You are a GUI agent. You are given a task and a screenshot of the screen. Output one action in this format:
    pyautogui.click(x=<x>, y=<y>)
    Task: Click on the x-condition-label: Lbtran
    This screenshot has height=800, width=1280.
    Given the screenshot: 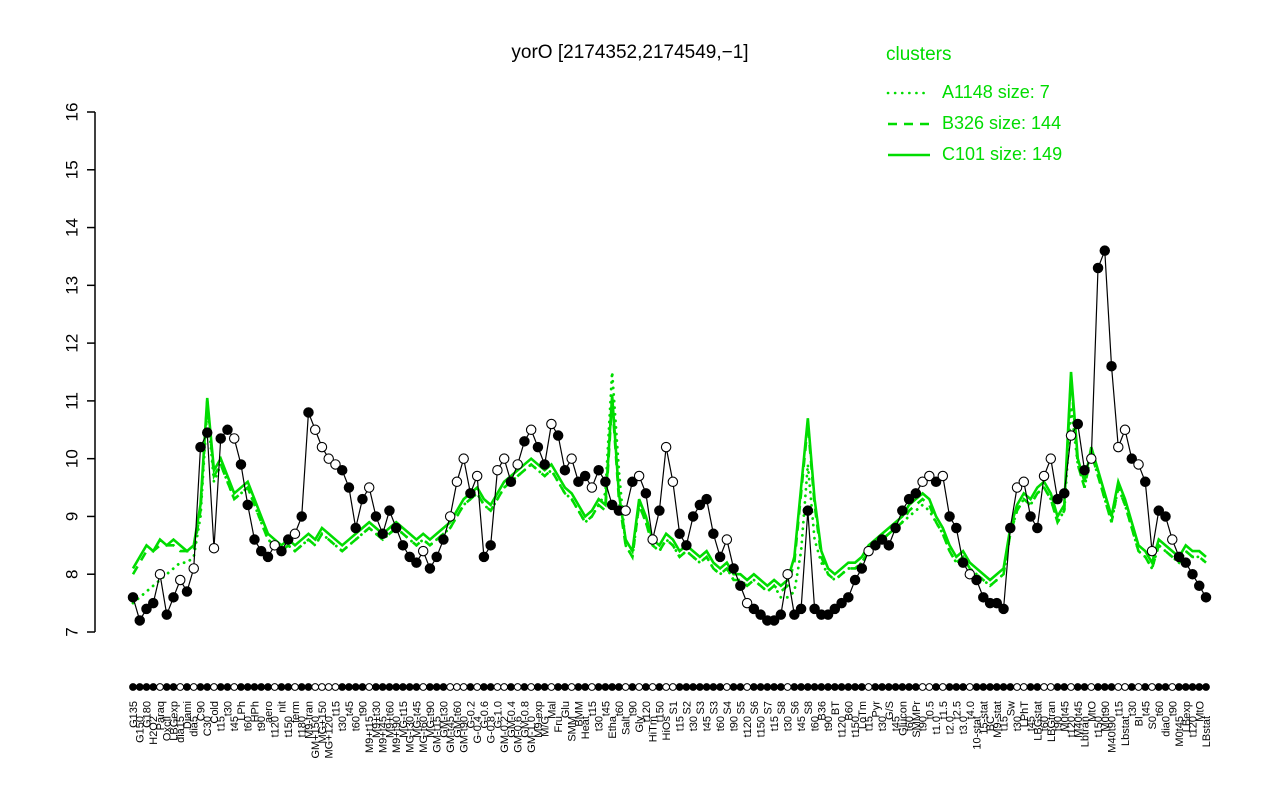 What is the action you would take?
    pyautogui.click(x=1086, y=731)
    